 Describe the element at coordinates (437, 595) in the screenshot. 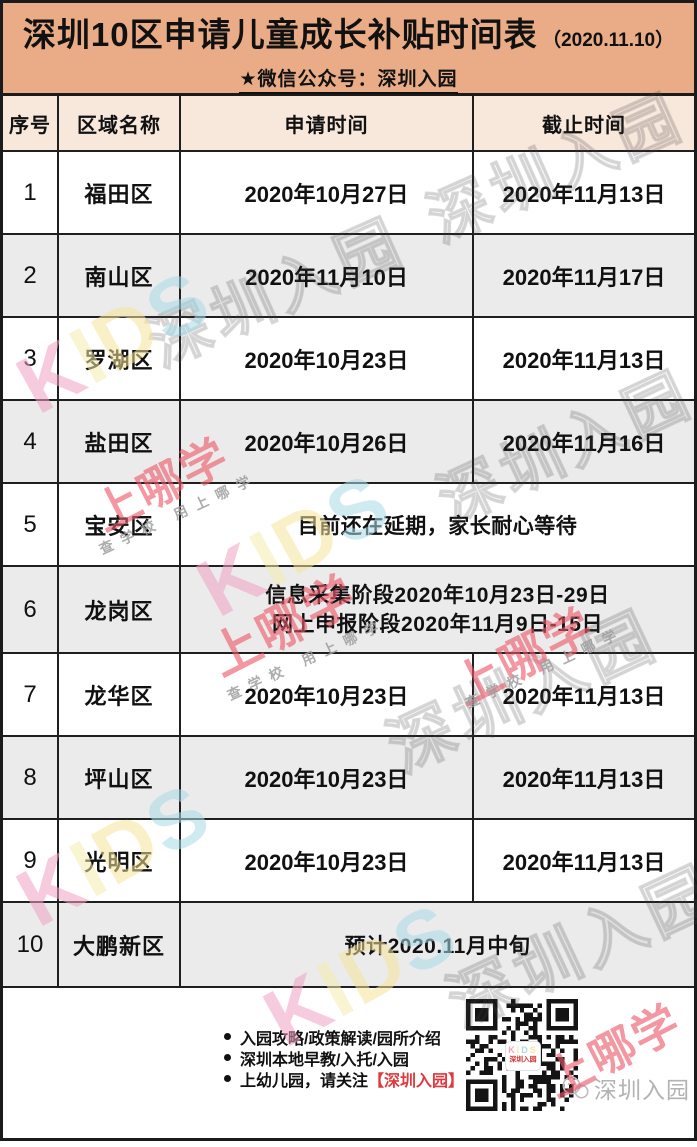

I see `info-line: 信息采集阶段2020年10月23日-29日` at that location.